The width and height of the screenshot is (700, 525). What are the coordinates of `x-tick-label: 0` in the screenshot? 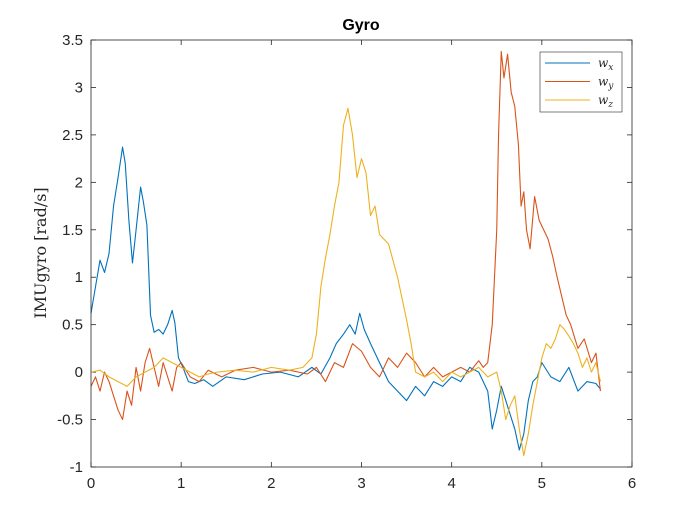 It's located at (91, 483).